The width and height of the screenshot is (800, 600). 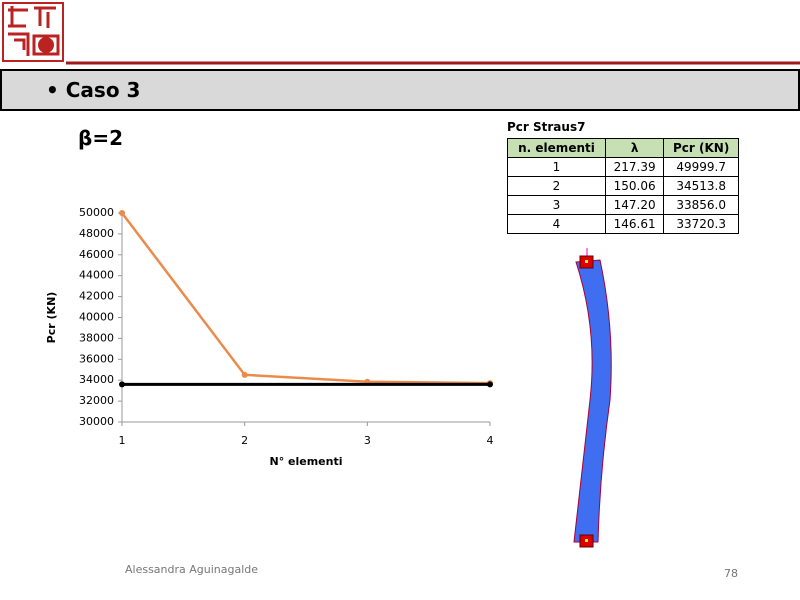 What do you see at coordinates (701, 186) in the screenshot?
I see `table-cell: 34513.8` at bounding box center [701, 186].